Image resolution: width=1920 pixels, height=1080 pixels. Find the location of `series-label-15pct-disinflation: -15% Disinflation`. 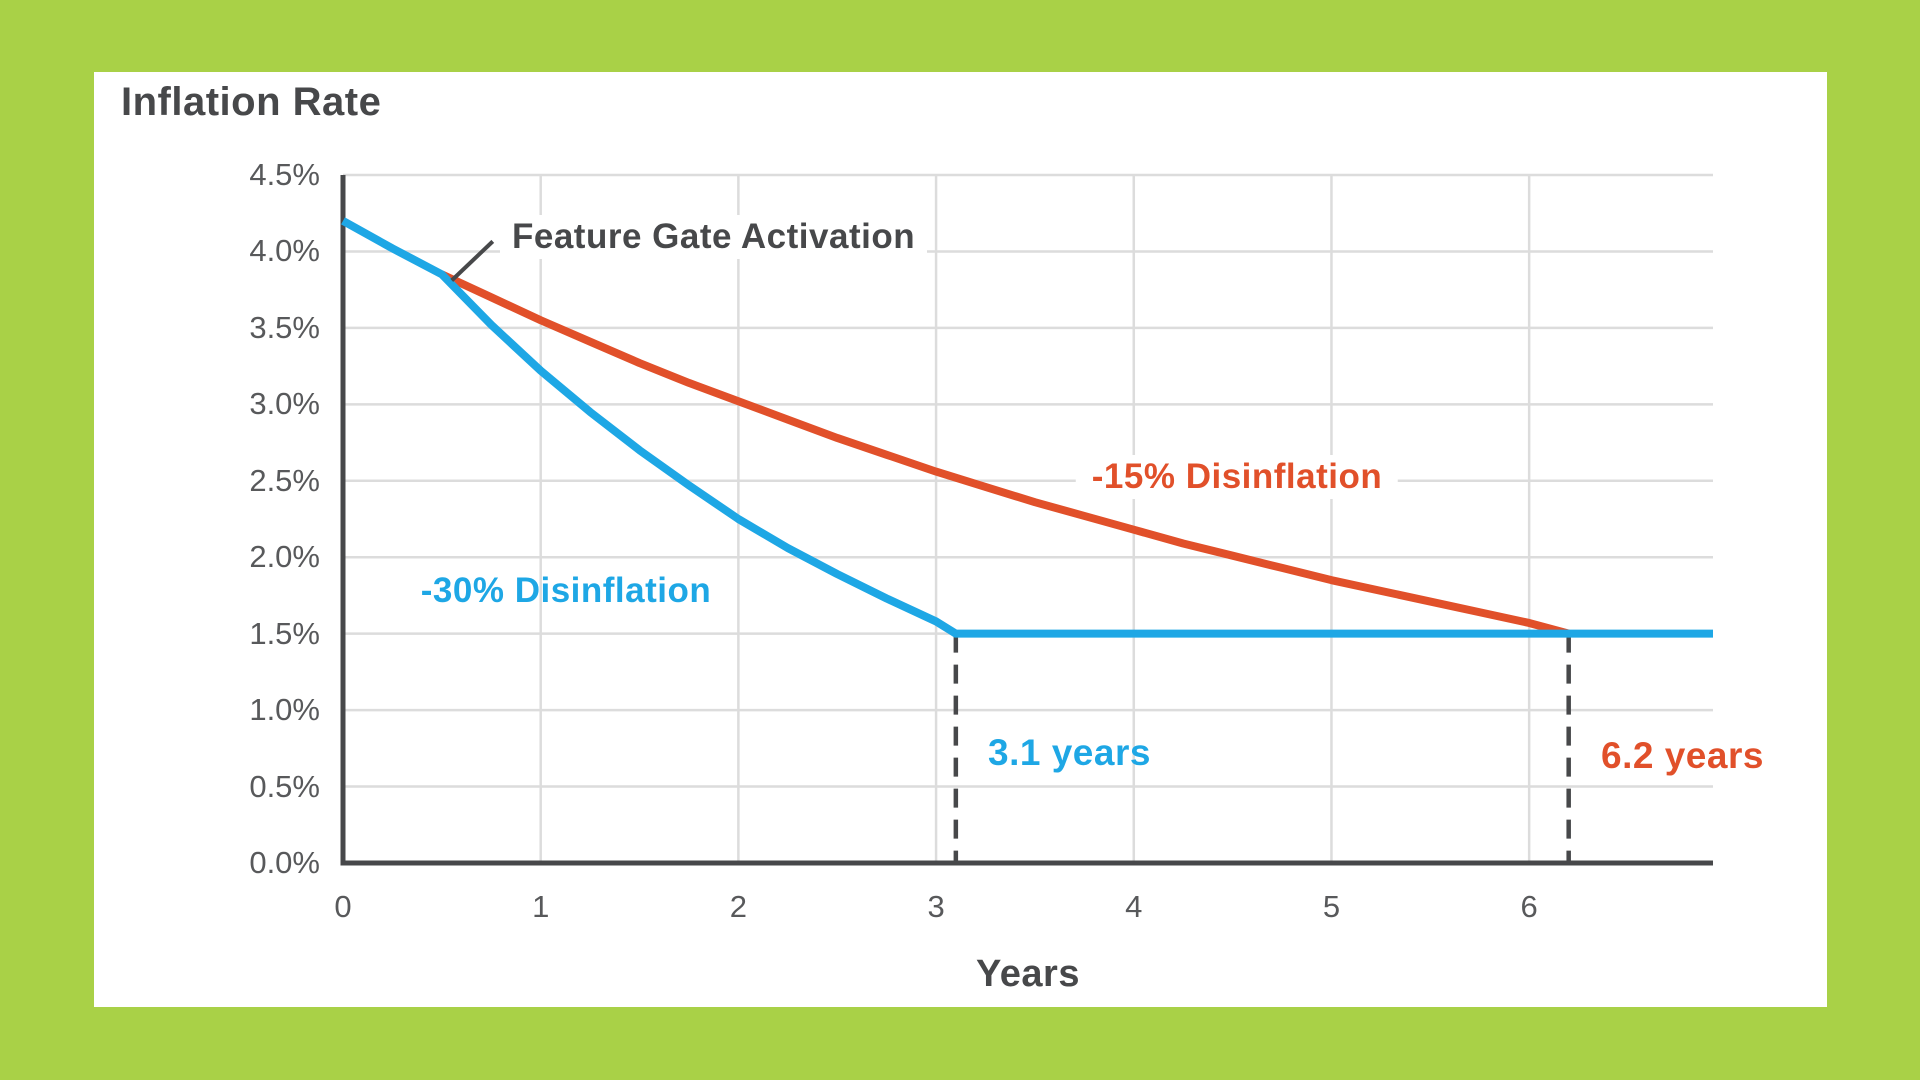

series-label-15pct-disinflation: -15% Disinflation is located at coordinates (1237, 477).